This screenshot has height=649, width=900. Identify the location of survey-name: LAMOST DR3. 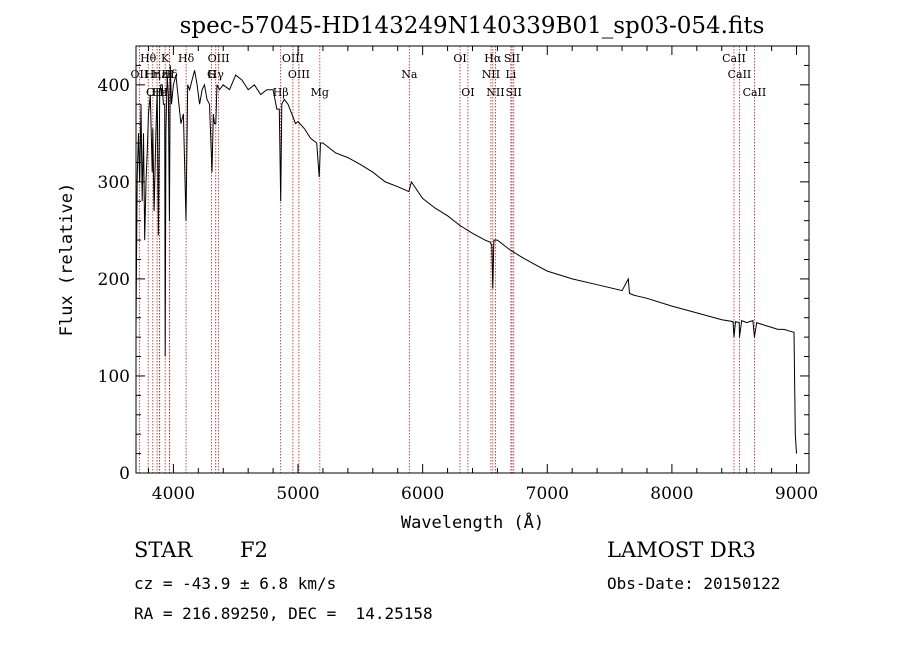
(681, 550).